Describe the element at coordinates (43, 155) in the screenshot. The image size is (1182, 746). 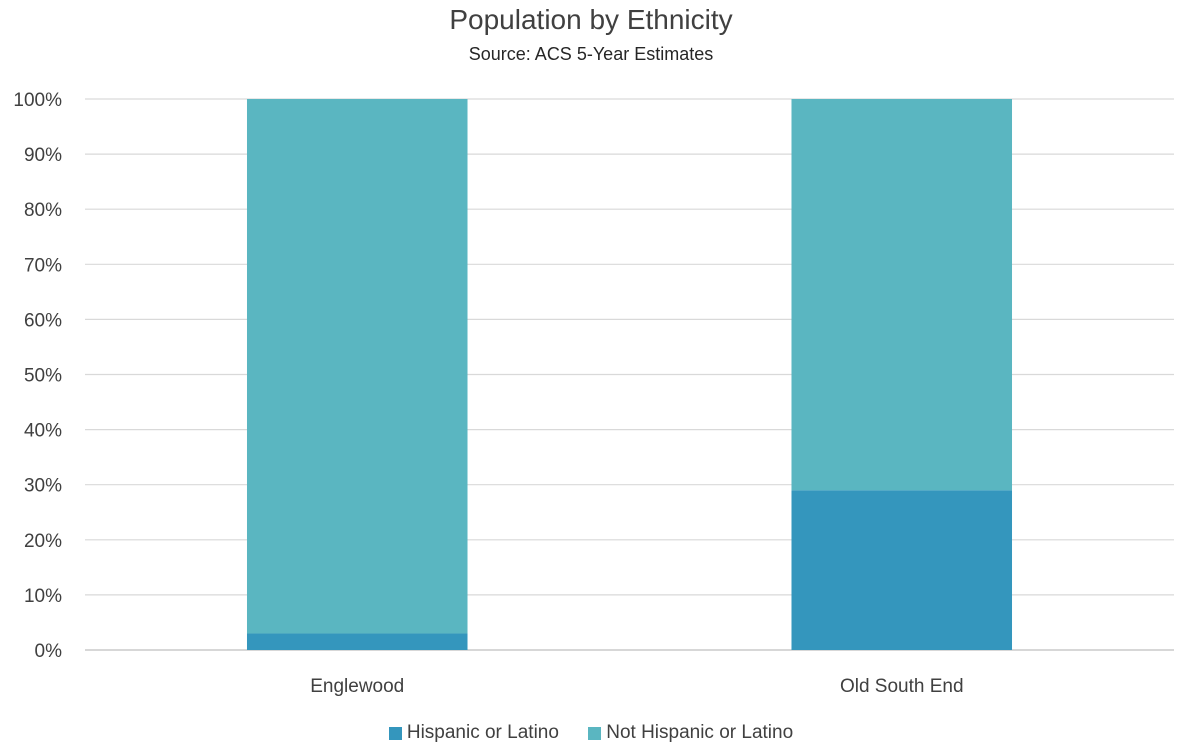
I see `y-tick-label: 90%` at that location.